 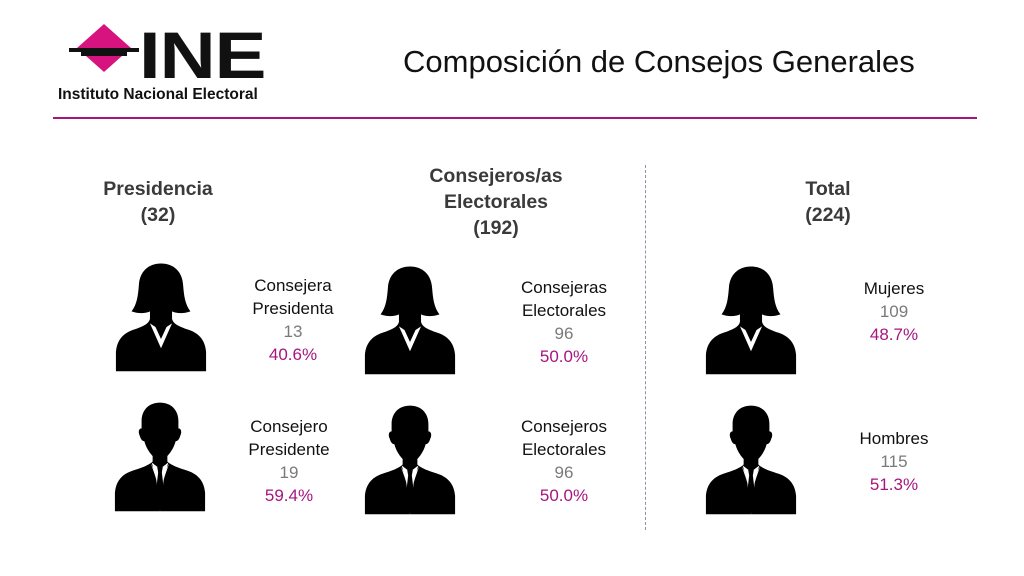 I want to click on stat-consejero-presidente: Consejero Presidente 19 59.4%, so click(x=289, y=461).